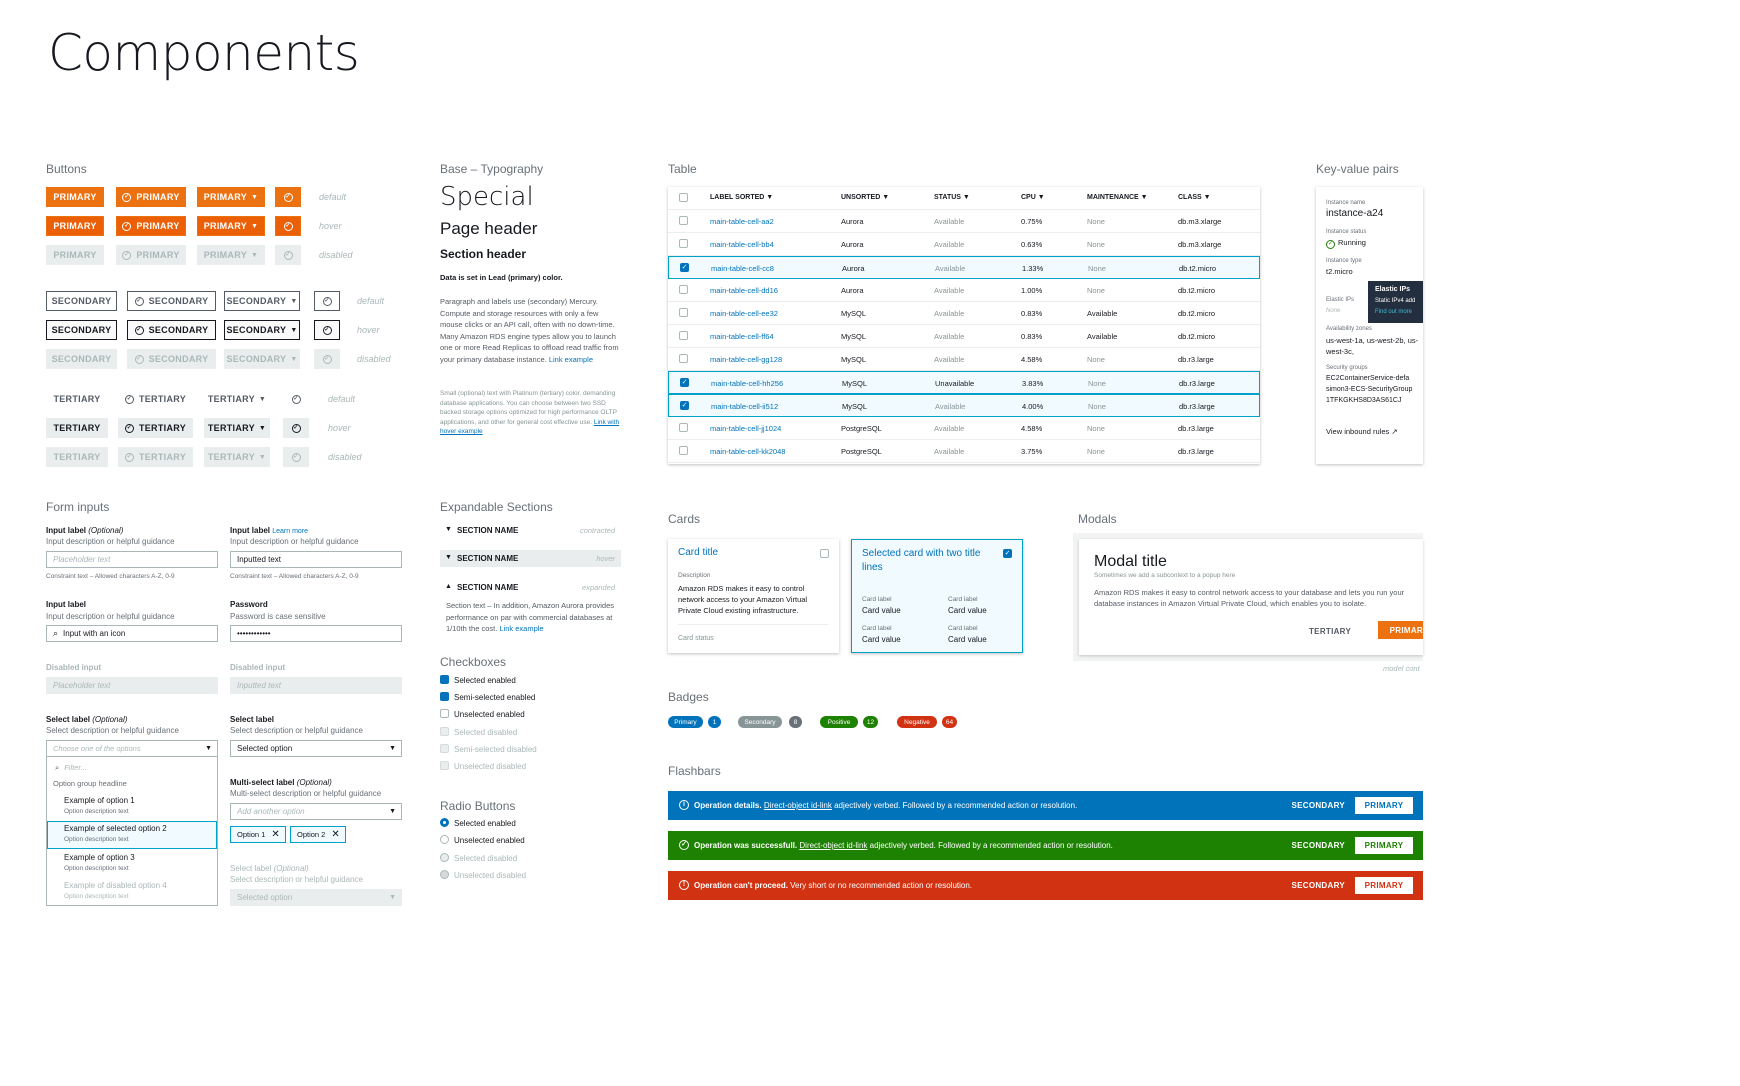 Image resolution: width=1740 pixels, height=1086 pixels. Describe the element at coordinates (1400, 630) in the screenshot. I see `modal-primary-button: PRIMAR` at that location.